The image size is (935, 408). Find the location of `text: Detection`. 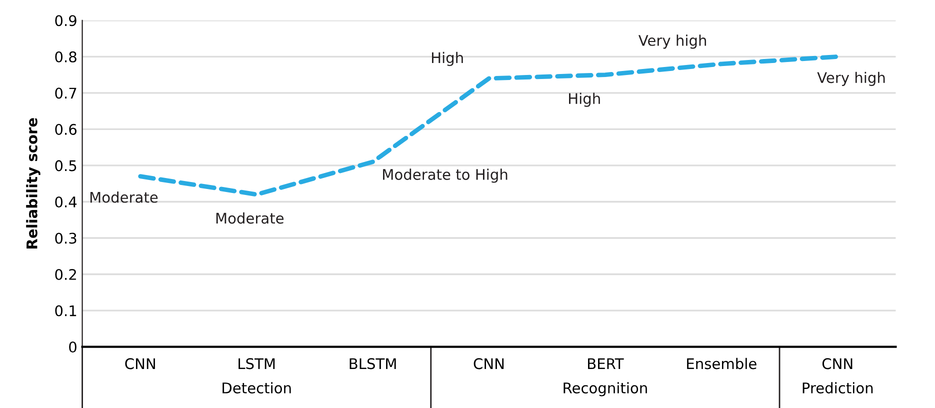

text: Detection is located at coordinates (256, 388).